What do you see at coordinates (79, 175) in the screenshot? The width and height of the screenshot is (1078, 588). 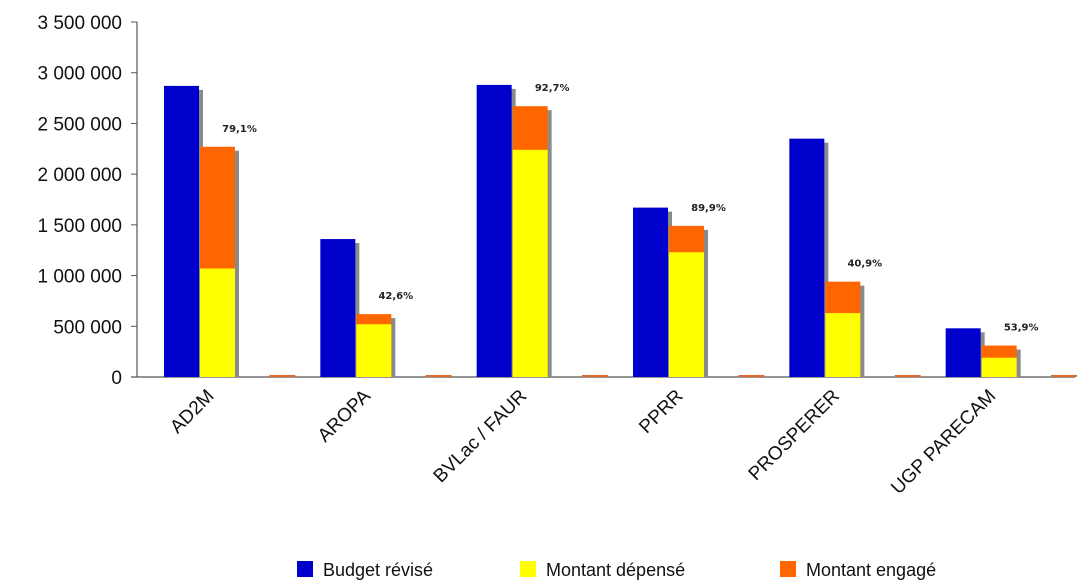 I see `y-tick-label: 2 000 000` at bounding box center [79, 175].